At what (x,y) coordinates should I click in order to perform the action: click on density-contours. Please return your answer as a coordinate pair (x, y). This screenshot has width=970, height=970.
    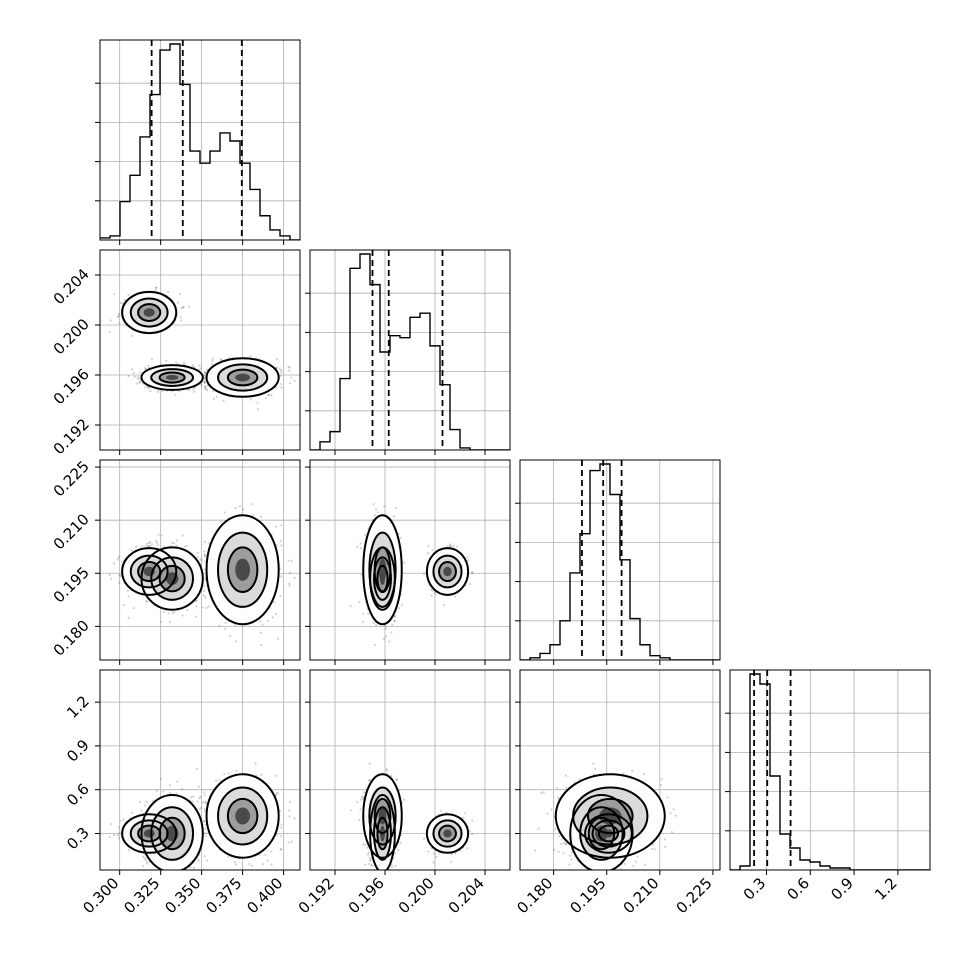
    Looking at the image, I should click on (200, 570).